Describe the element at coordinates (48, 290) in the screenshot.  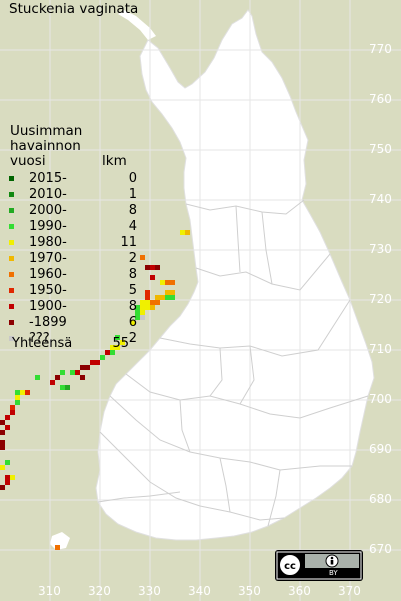
I see `legend-row-label: 1950-` at that location.